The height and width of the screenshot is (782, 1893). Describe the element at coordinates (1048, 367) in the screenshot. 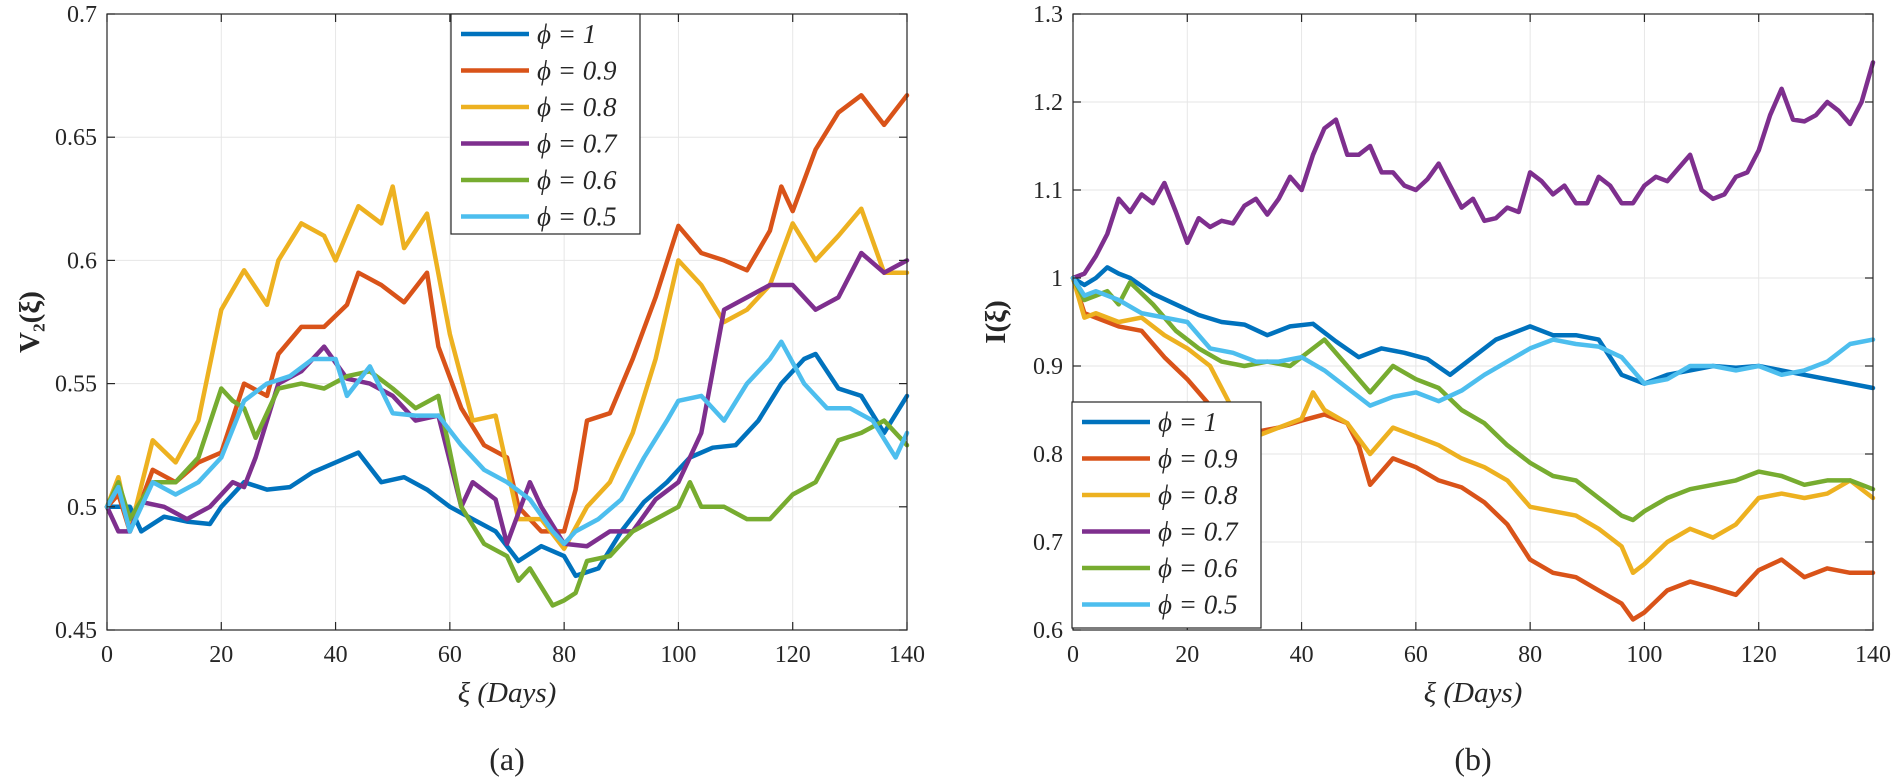

I see `y-tick-label: 0.9` at that location.